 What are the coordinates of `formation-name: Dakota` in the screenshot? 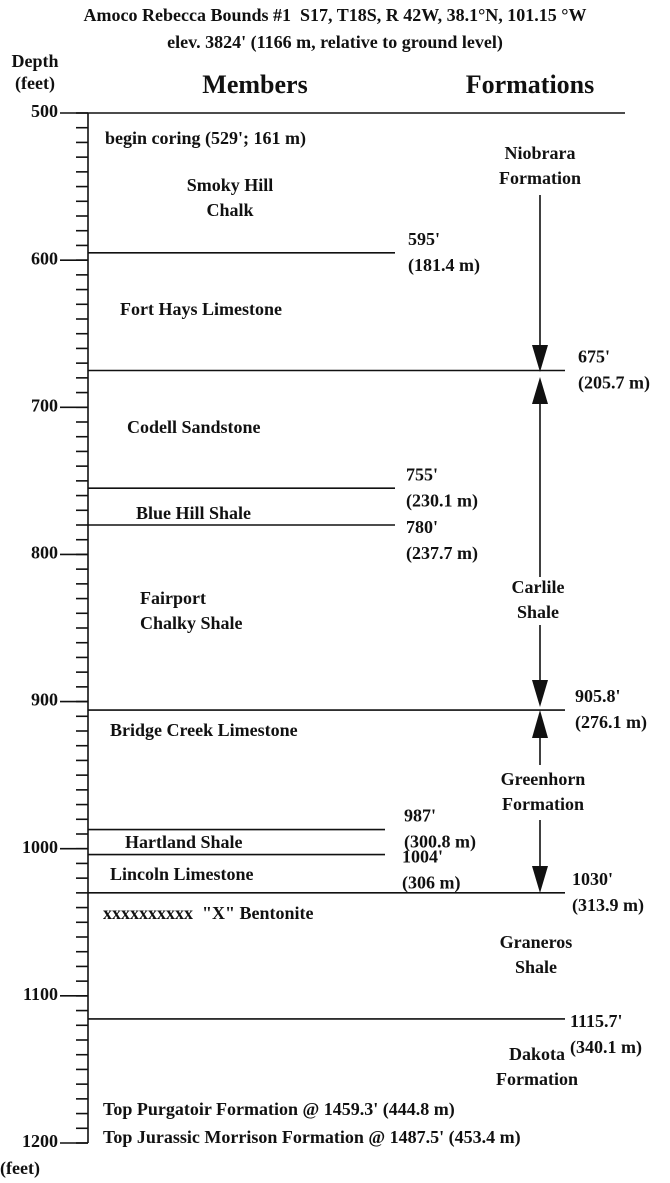 It's located at (537, 1054).